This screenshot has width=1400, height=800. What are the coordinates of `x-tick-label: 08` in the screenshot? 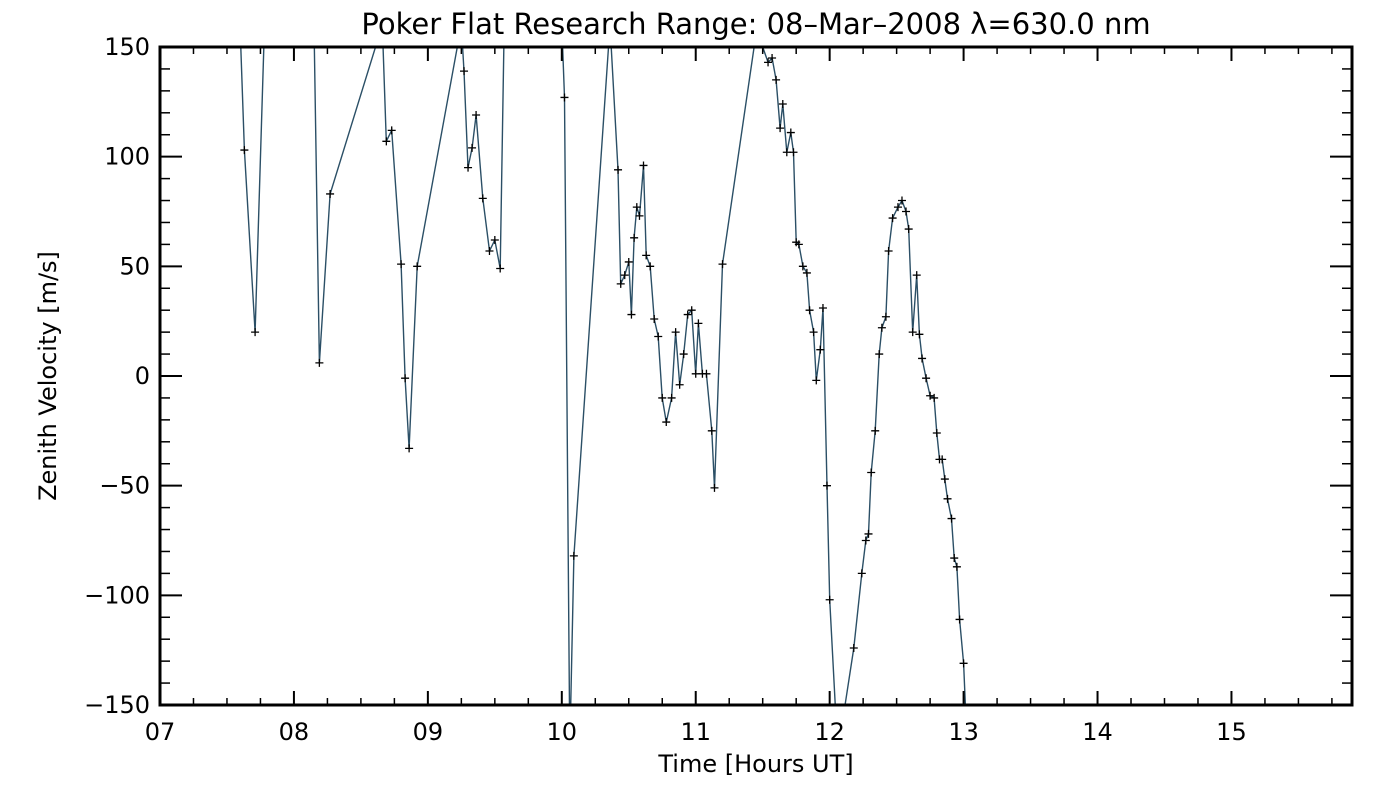 It's located at (294, 732).